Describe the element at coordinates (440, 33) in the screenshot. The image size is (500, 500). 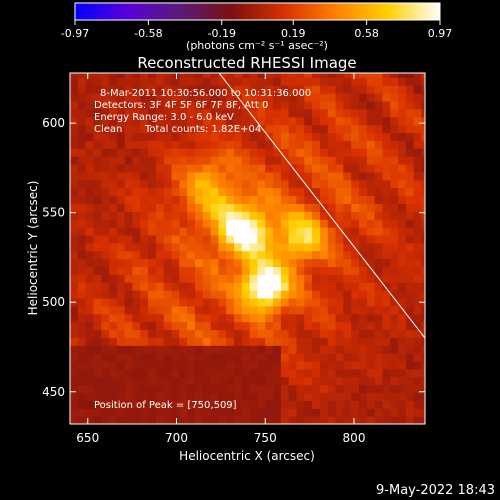
I see `colorbar-tick-label: 0.97` at that location.